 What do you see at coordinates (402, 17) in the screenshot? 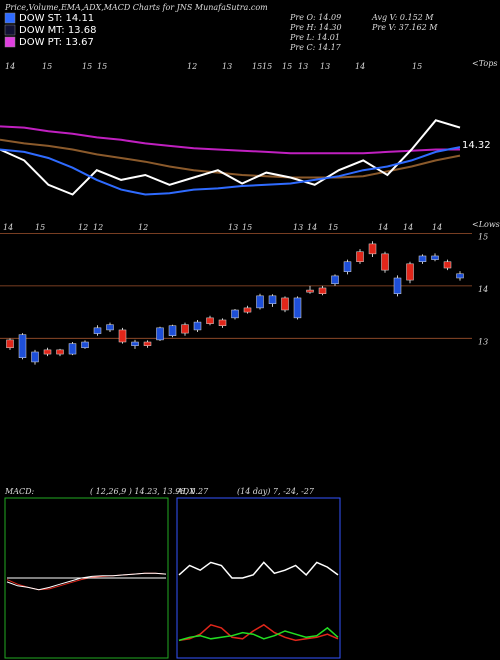
I see `stat: Avg V: 0.152 M` at bounding box center [402, 17].